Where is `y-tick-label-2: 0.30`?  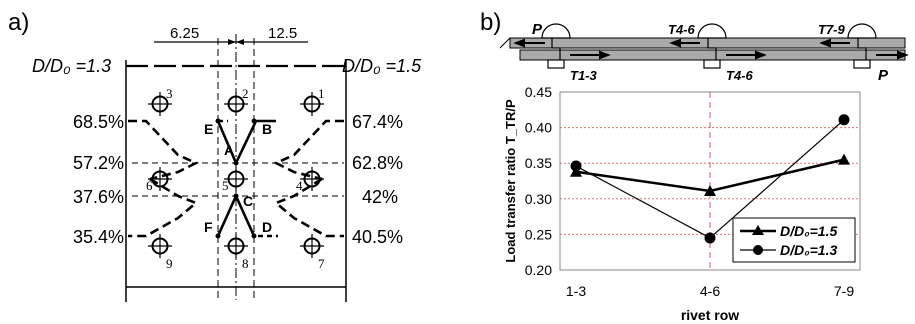
y-tick-label-2: 0.30 is located at coordinates (538, 199).